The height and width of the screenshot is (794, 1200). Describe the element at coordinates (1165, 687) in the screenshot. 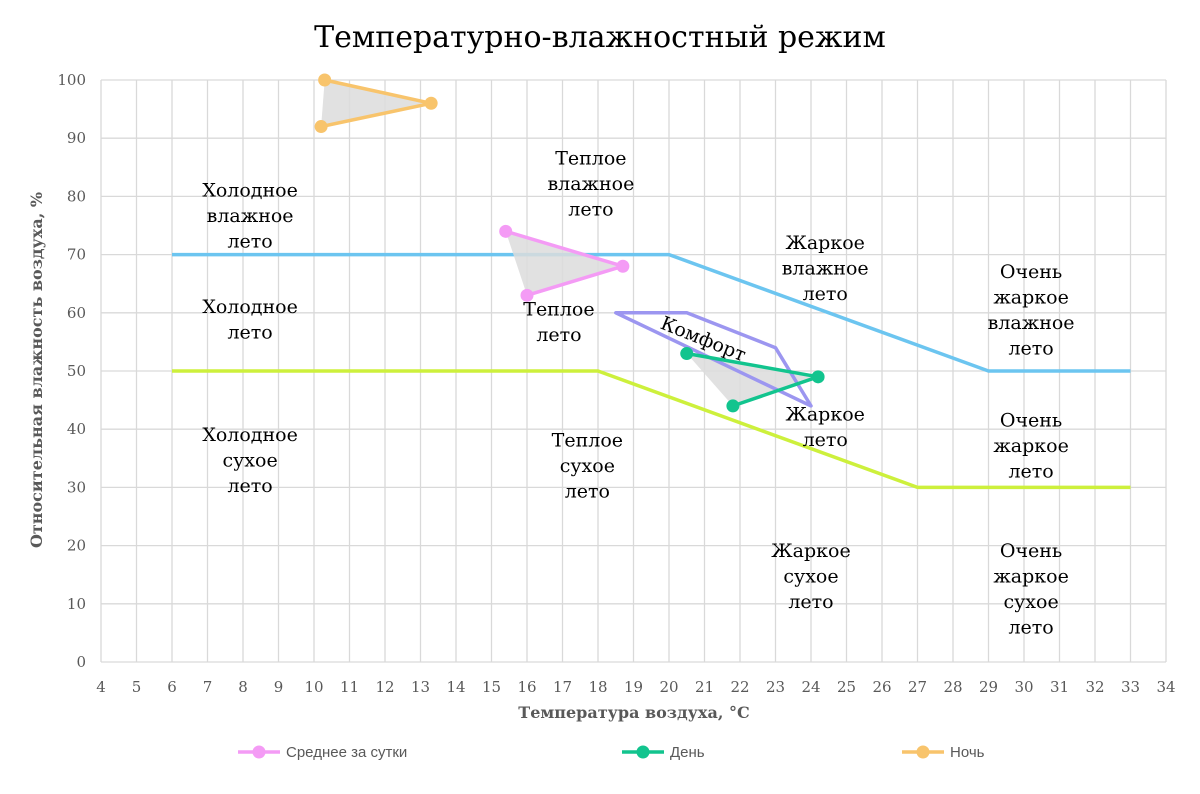

I see `x-tick-label: 34` at that location.